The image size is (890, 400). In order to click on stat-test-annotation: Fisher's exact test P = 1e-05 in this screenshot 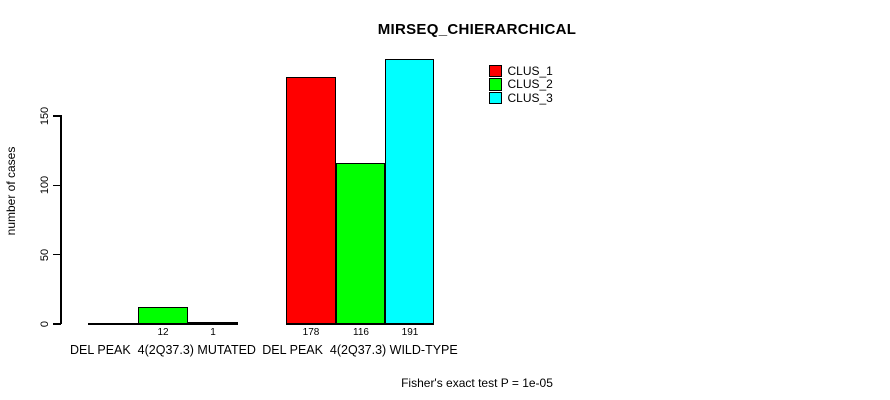, I will do `click(477, 383)`.